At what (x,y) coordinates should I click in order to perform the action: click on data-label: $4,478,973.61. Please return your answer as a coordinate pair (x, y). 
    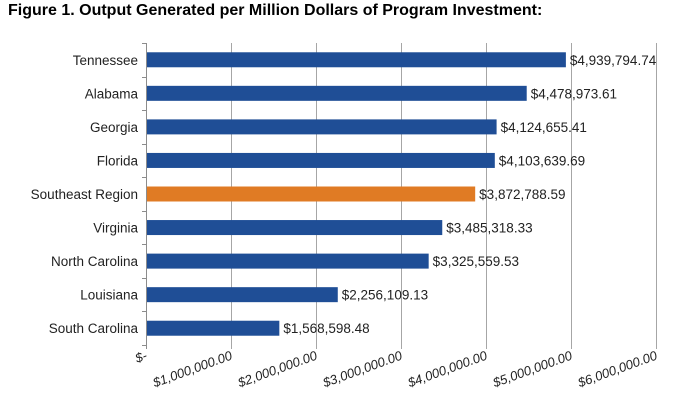
    Looking at the image, I should click on (574, 93).